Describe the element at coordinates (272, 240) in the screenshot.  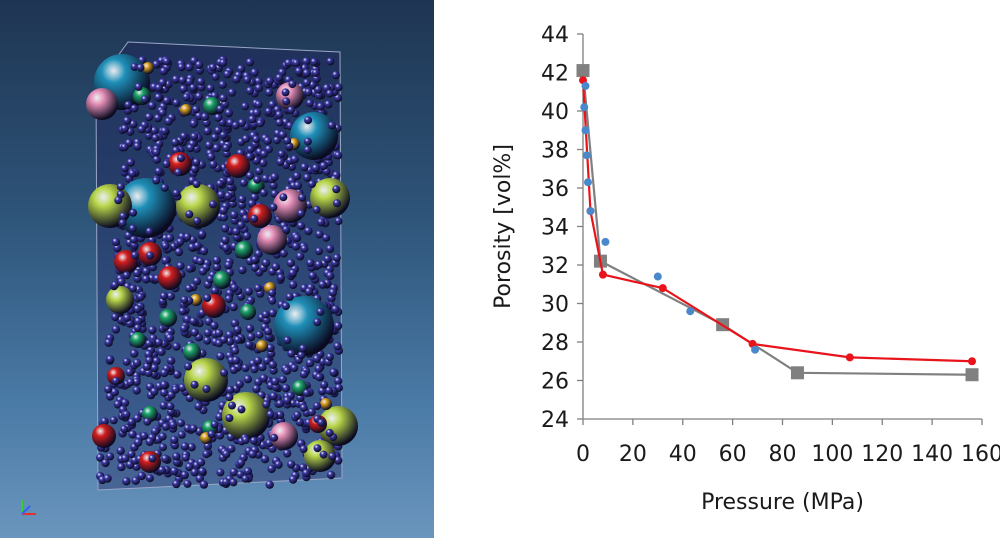
I see `pink-sphere` at that location.